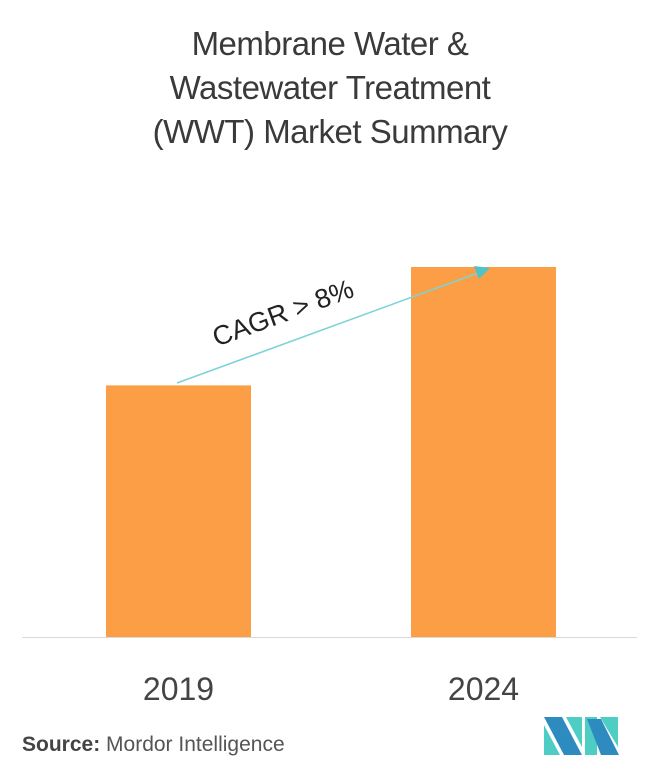 The image size is (660, 781). I want to click on title-line-3: (WWT) Market Summary, so click(330, 131).